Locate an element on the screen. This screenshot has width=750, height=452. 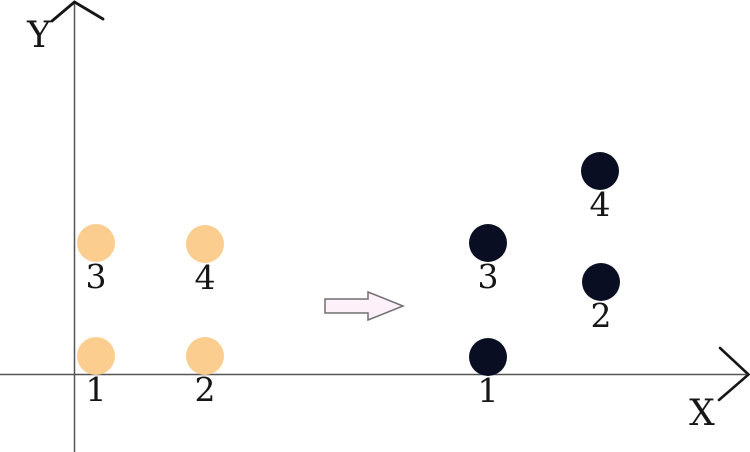
transform-arrow-icon is located at coordinates (365, 306).